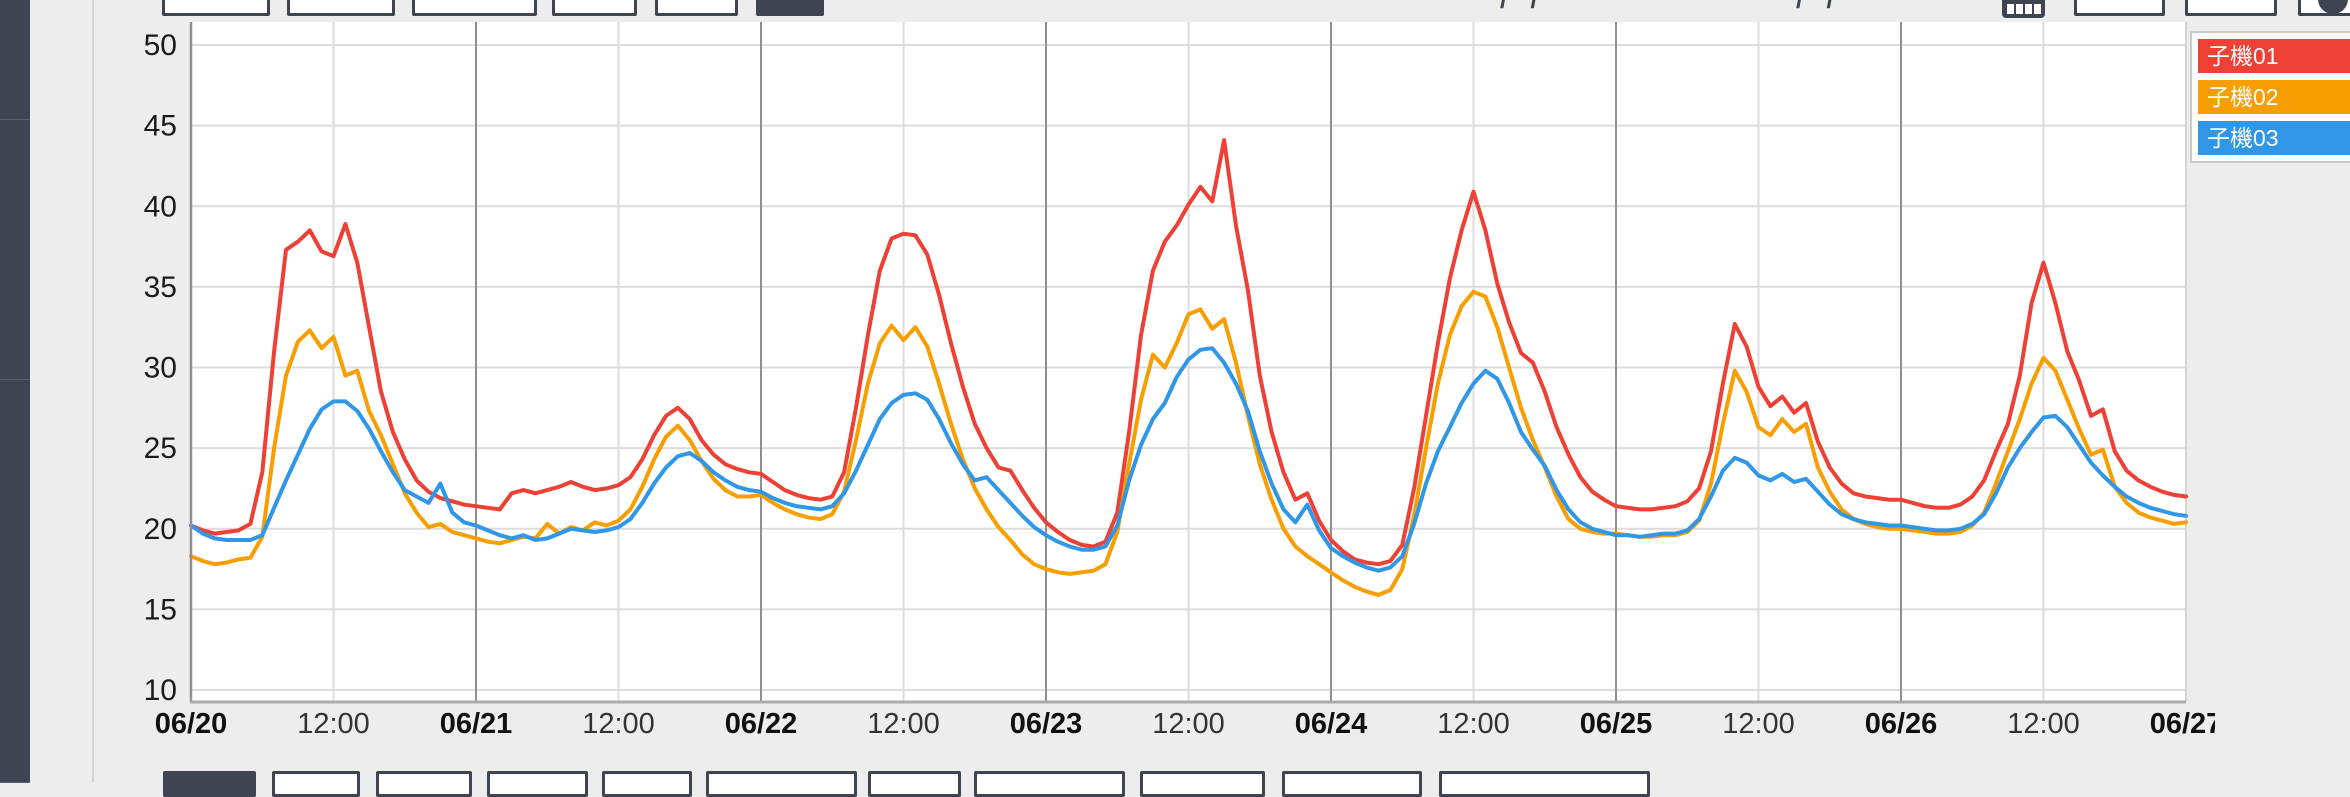  Describe the element at coordinates (160, 609) in the screenshot. I see `y-tick-label: 15` at that location.